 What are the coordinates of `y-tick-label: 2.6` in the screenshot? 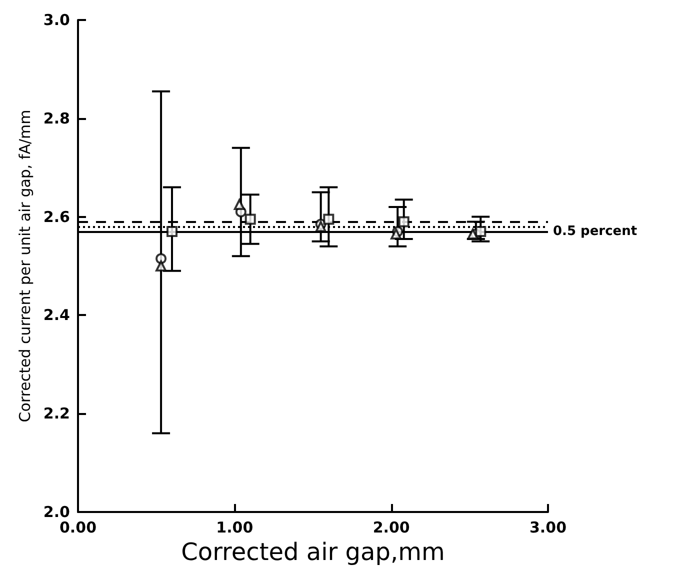 It's located at (56, 217).